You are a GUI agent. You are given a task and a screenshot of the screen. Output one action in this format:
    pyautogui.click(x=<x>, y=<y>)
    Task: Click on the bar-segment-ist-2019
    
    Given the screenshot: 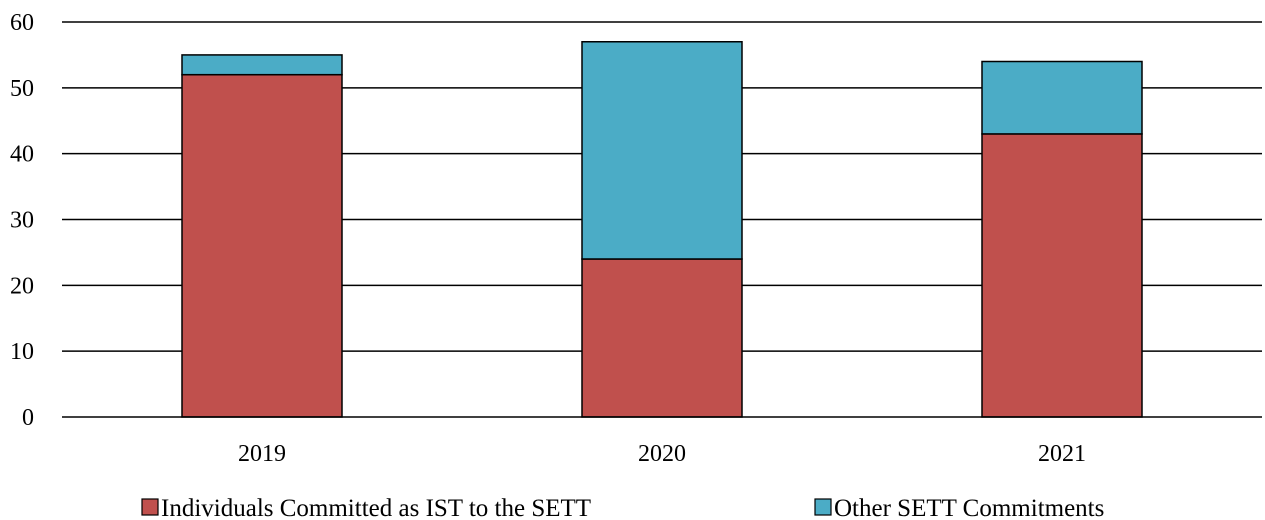 What is the action you would take?
    pyautogui.click(x=262, y=245)
    